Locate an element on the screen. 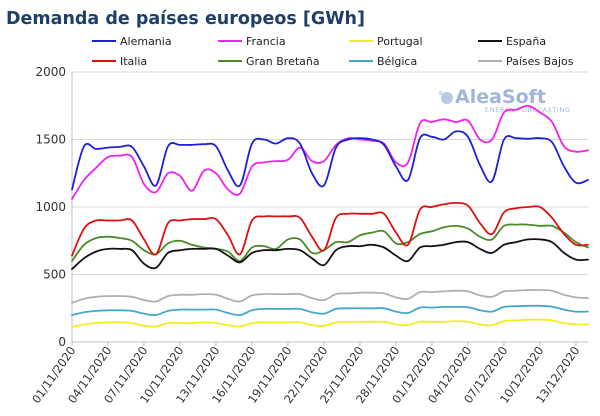 The height and width of the screenshot is (416, 600). logo-dot-icon is located at coordinates (441, 93).